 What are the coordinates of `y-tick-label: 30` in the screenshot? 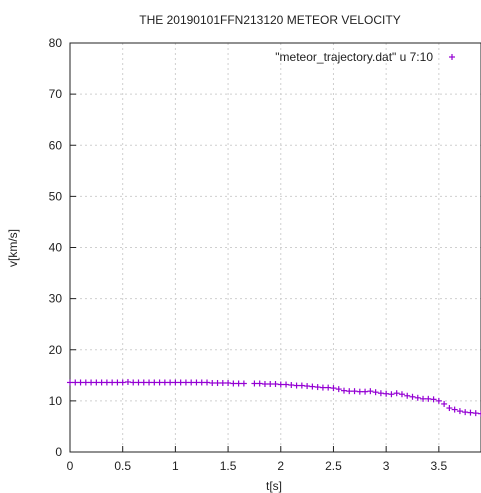 It's located at (56, 299).